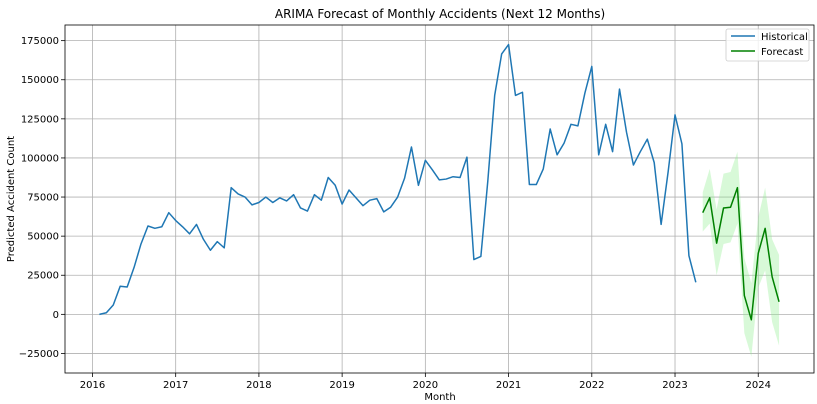 This screenshot has height=404, width=817. I want to click on x-tick-label: 2017, so click(175, 385).